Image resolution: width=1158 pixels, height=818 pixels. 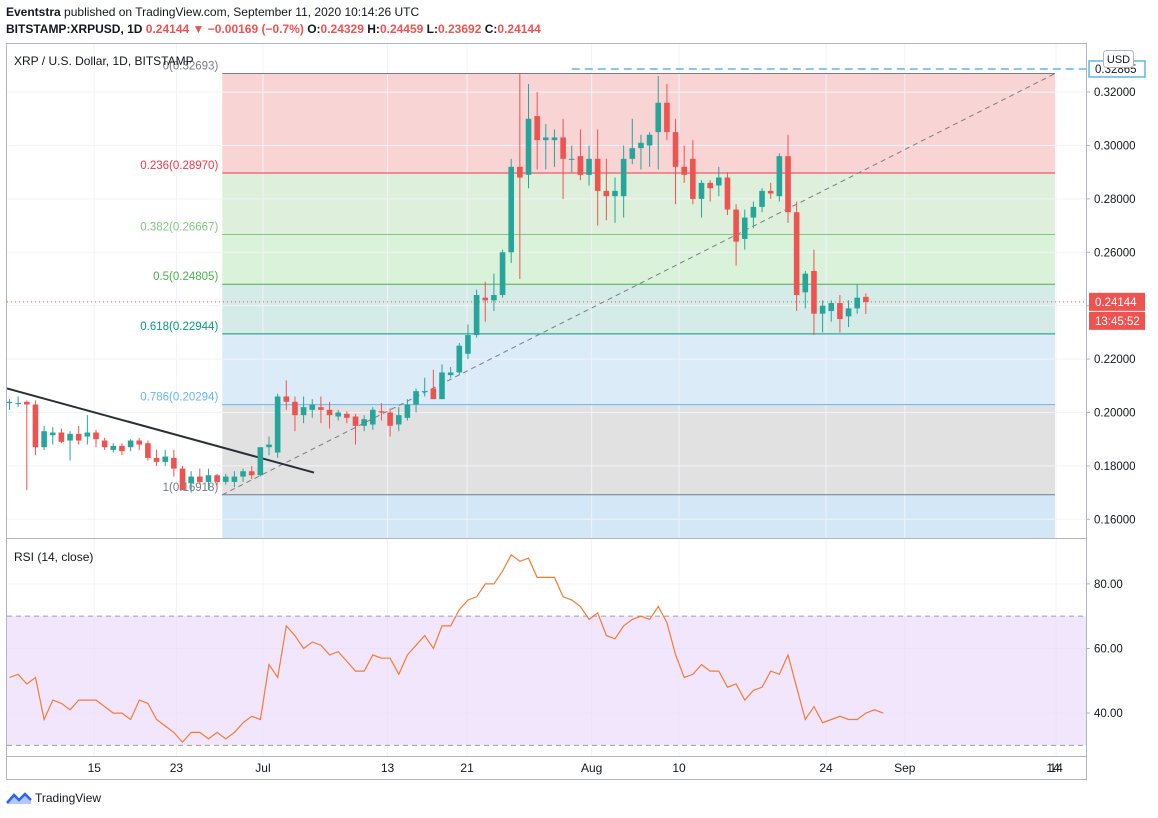 I want to click on price-axis-label: 0.32000, so click(x=1115, y=93).